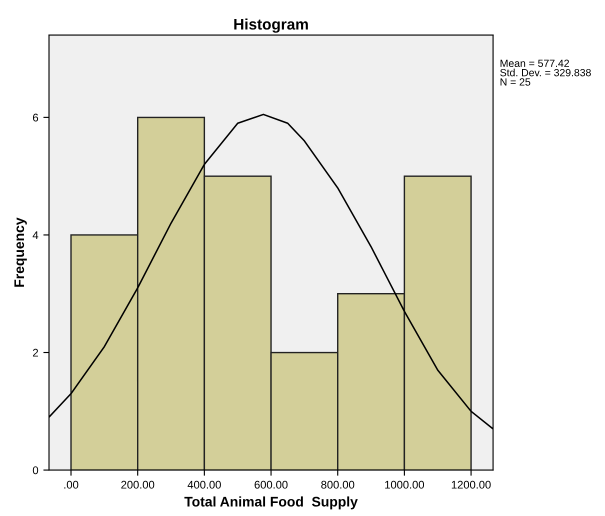  Describe the element at coordinates (137, 484) in the screenshot. I see `x-tick-label: 200.00` at that location.